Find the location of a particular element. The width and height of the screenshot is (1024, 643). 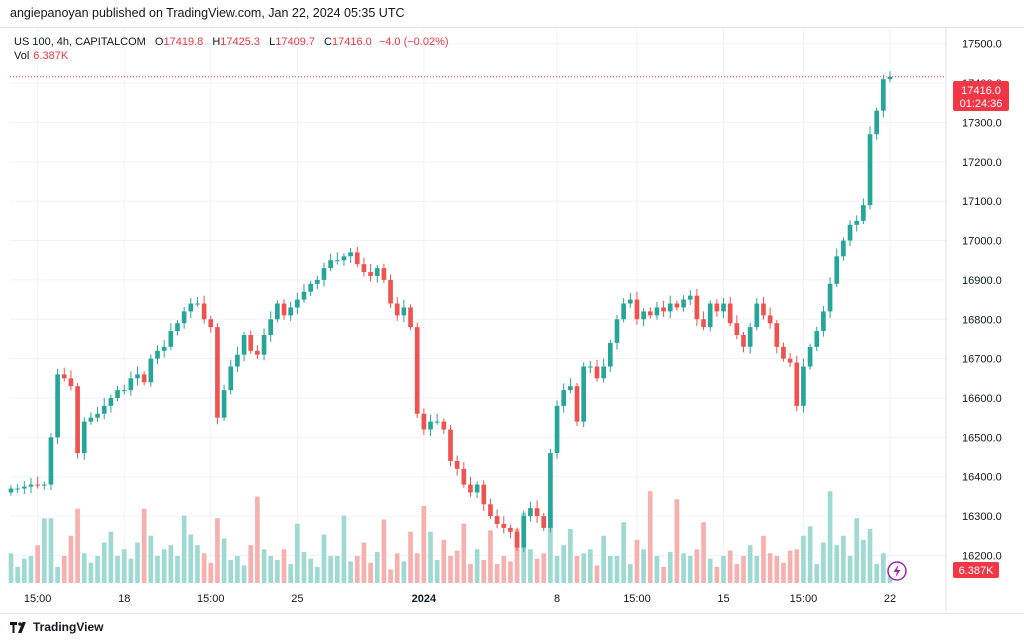

price-tick-label: 16700.0 is located at coordinates (982, 360).